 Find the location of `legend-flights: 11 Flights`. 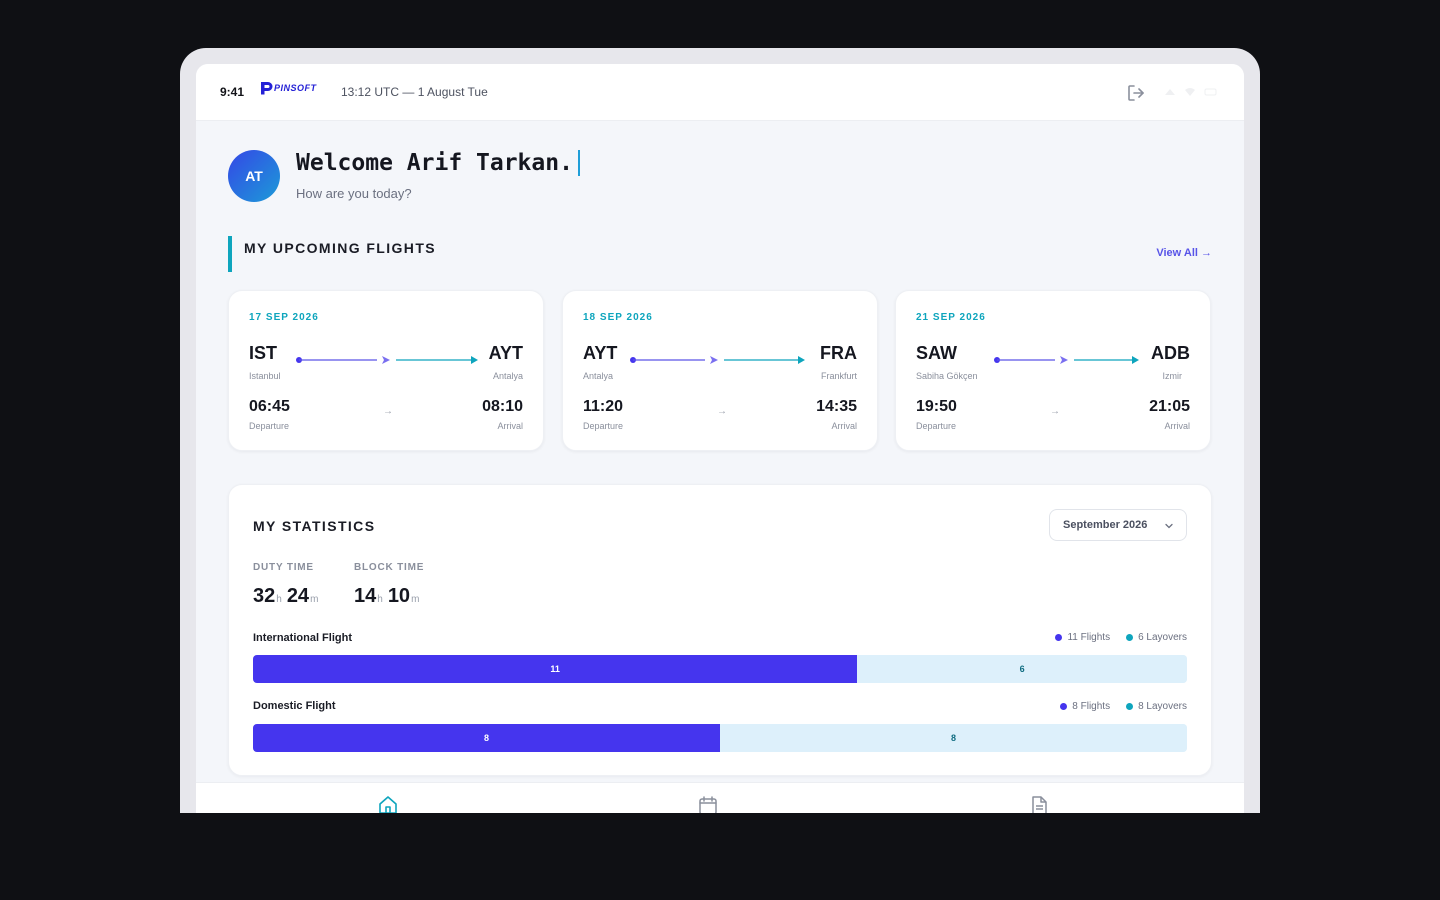

legend-flights: 11 Flights is located at coordinates (1082, 637).